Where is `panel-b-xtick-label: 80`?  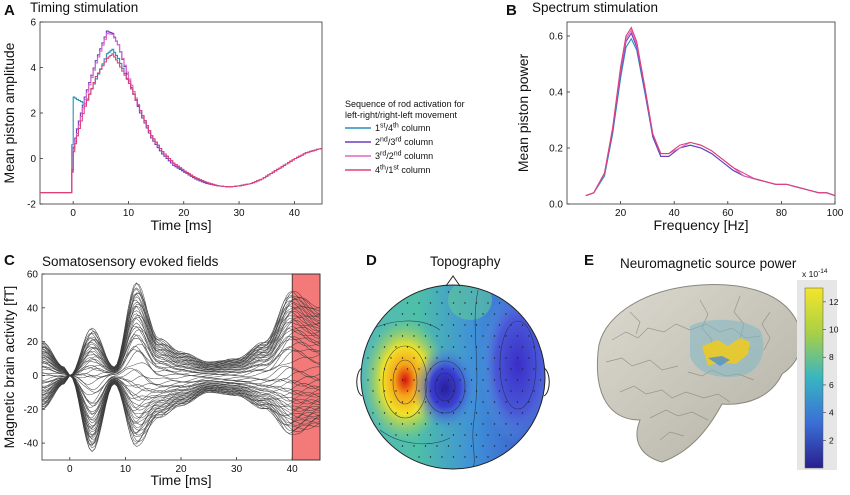
panel-b-xtick-label: 80 is located at coordinates (782, 213).